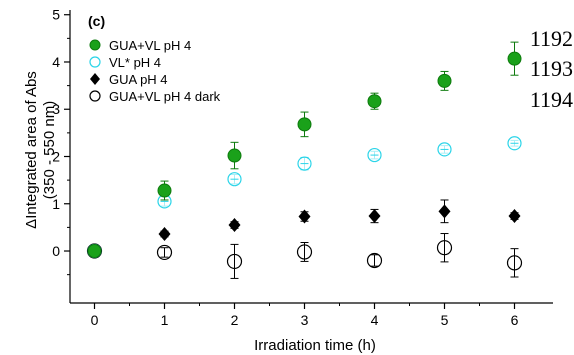 The width and height of the screenshot is (574, 355). I want to click on x-ticks: 0 1 2 3 4 5 6, so click(305, 315).